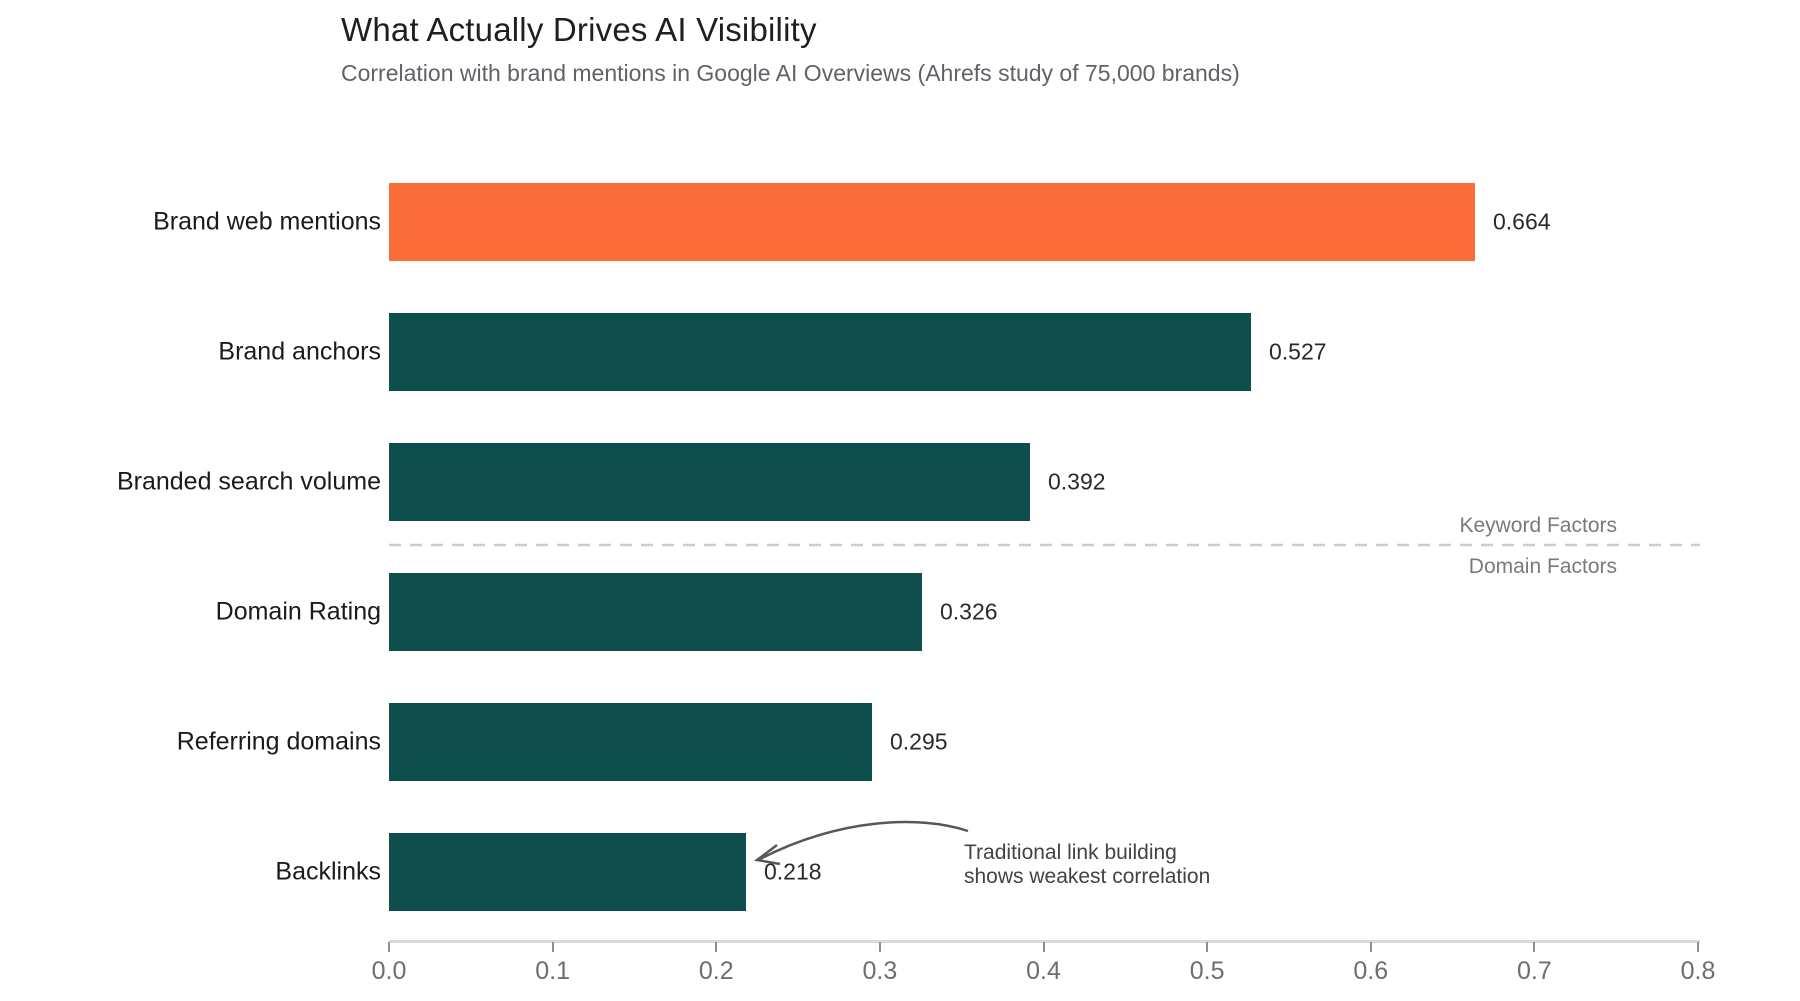 The image size is (1800, 1001). I want to click on bar-backlinks, so click(567, 872).